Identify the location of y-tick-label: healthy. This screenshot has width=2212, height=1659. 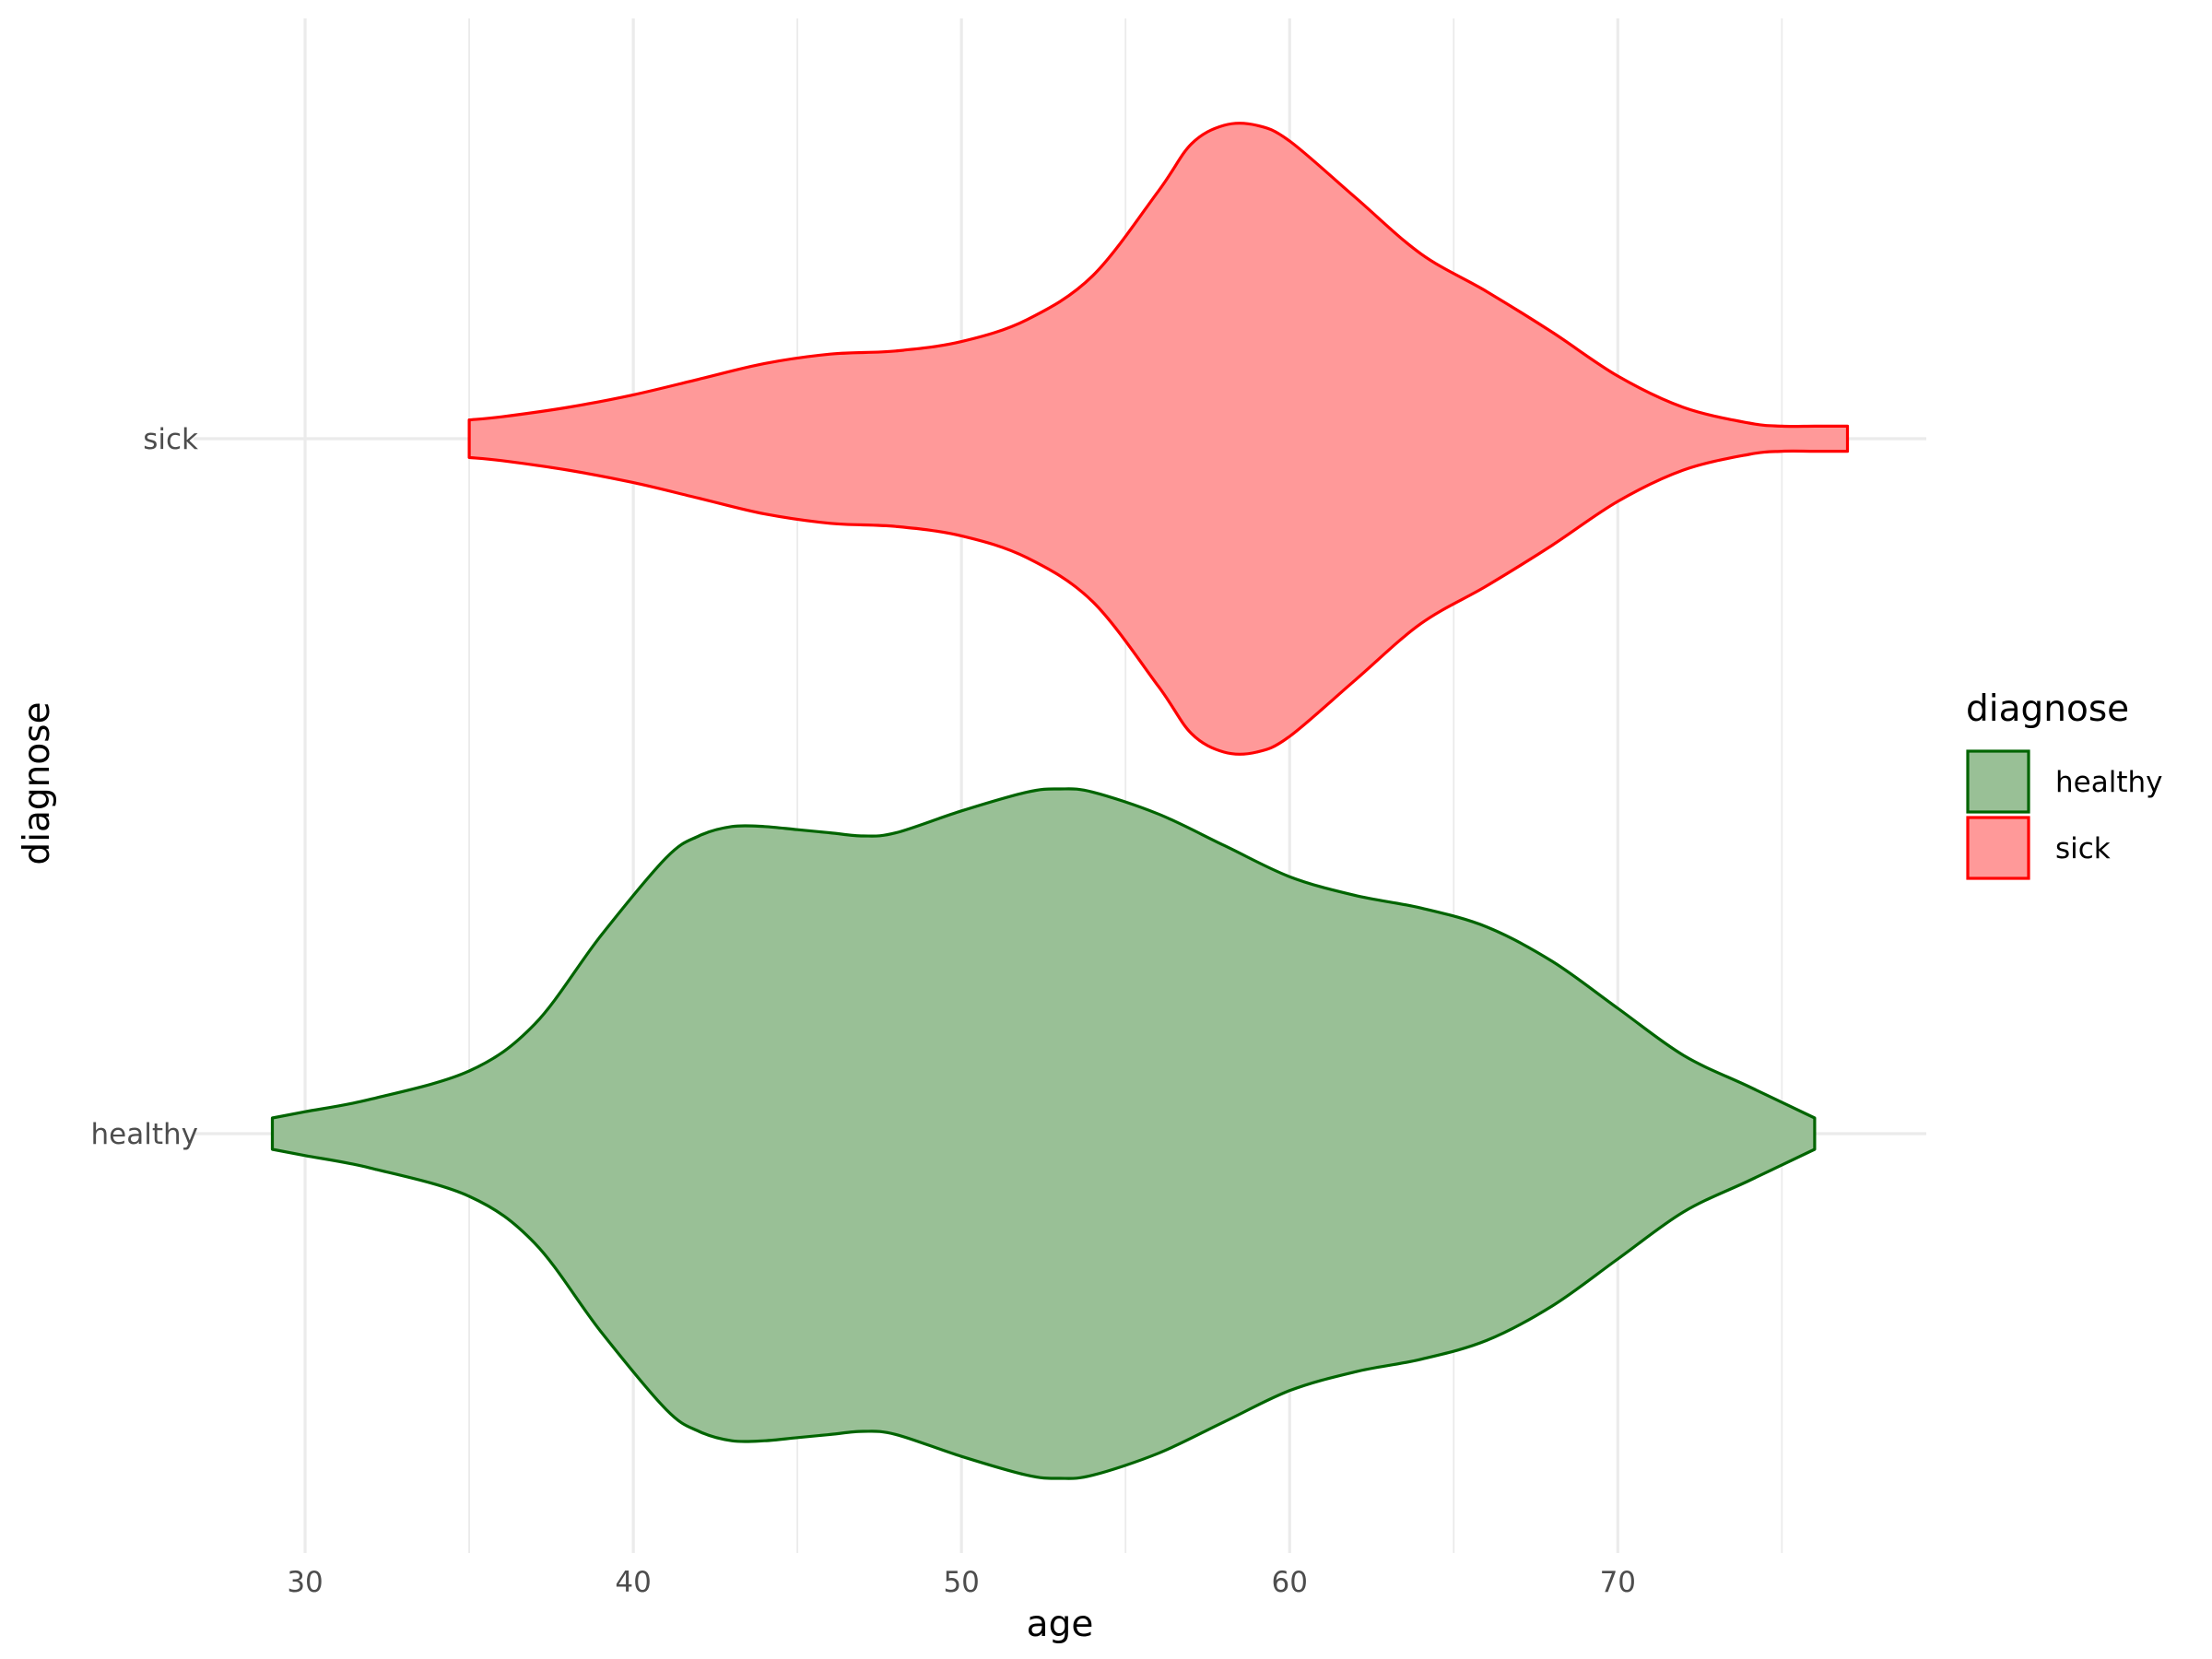
(144, 1134).